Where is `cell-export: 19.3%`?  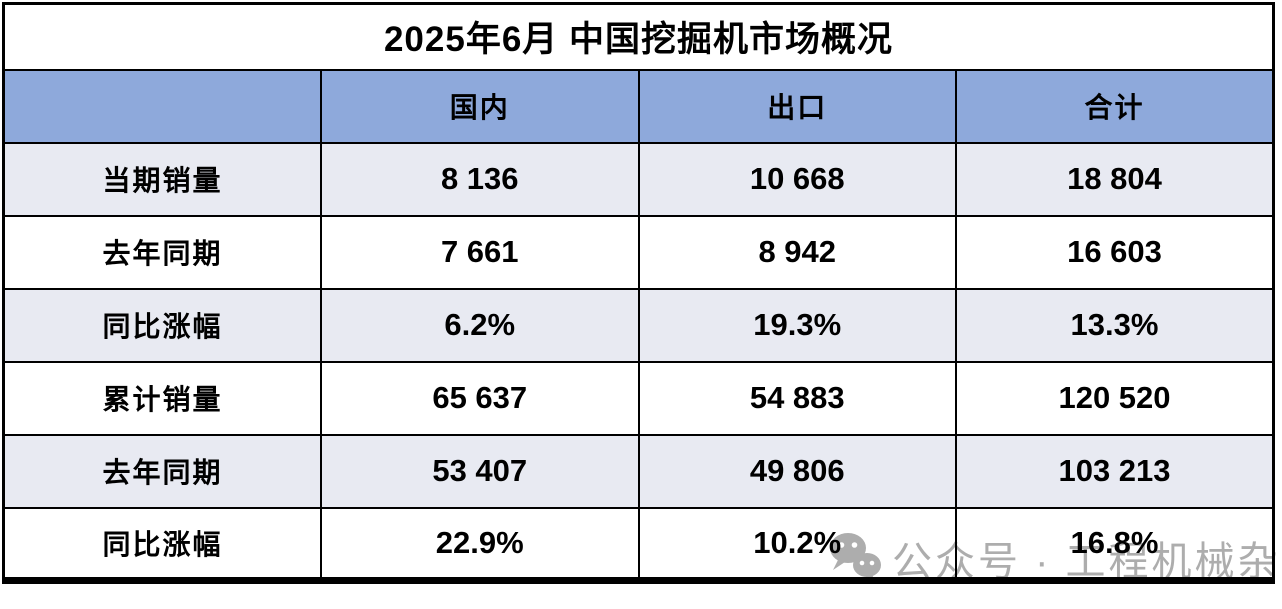 cell-export: 19.3% is located at coordinates (797, 325).